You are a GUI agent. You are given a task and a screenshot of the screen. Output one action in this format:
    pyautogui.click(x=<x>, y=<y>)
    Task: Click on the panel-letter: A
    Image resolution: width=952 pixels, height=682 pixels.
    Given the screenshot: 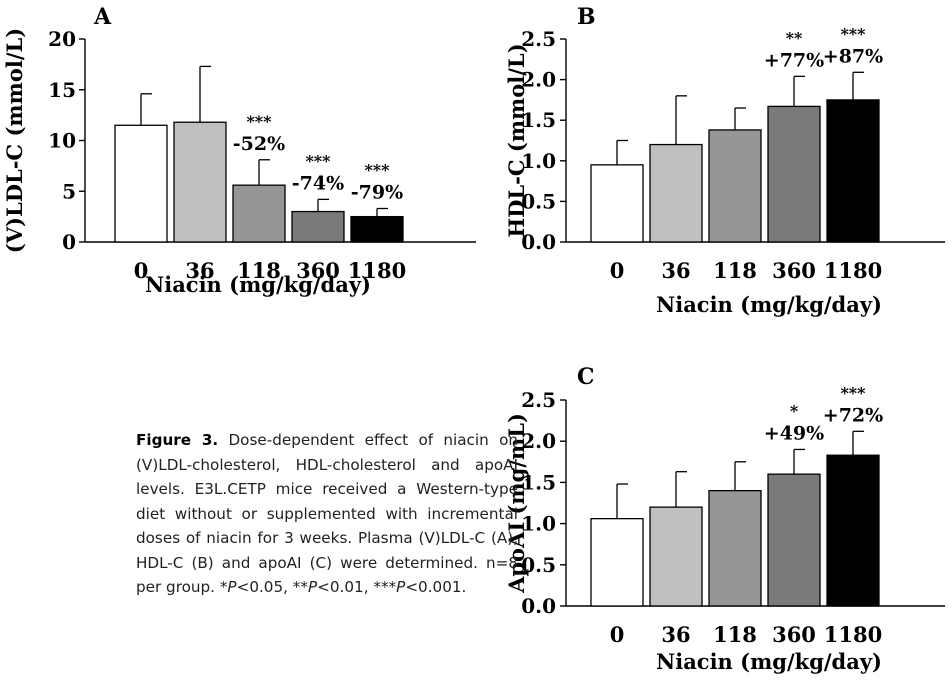 What is the action you would take?
    pyautogui.click(x=102, y=17)
    